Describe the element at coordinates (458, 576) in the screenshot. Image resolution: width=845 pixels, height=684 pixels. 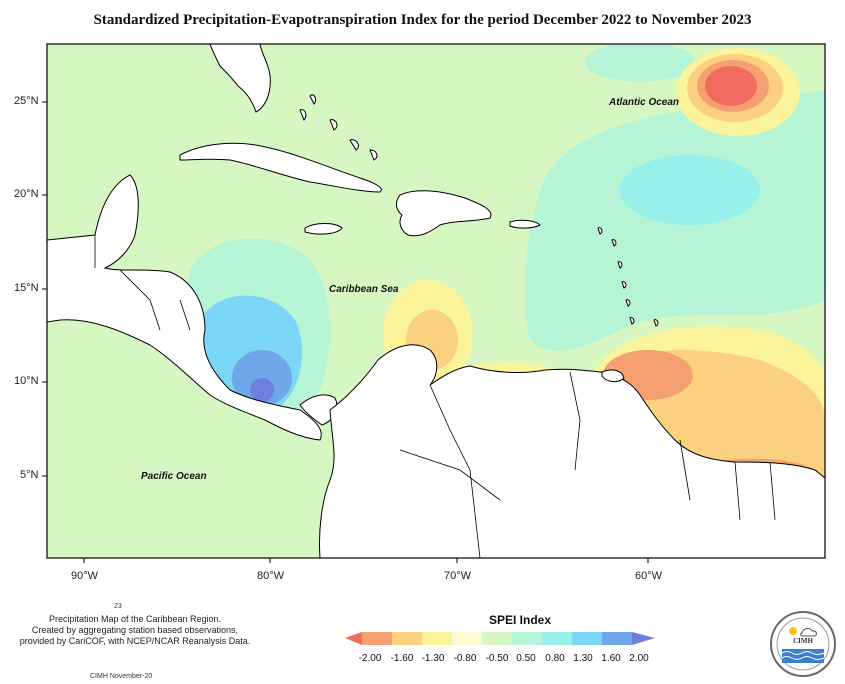
I see `lon-label-70w: 70°W` at that location.